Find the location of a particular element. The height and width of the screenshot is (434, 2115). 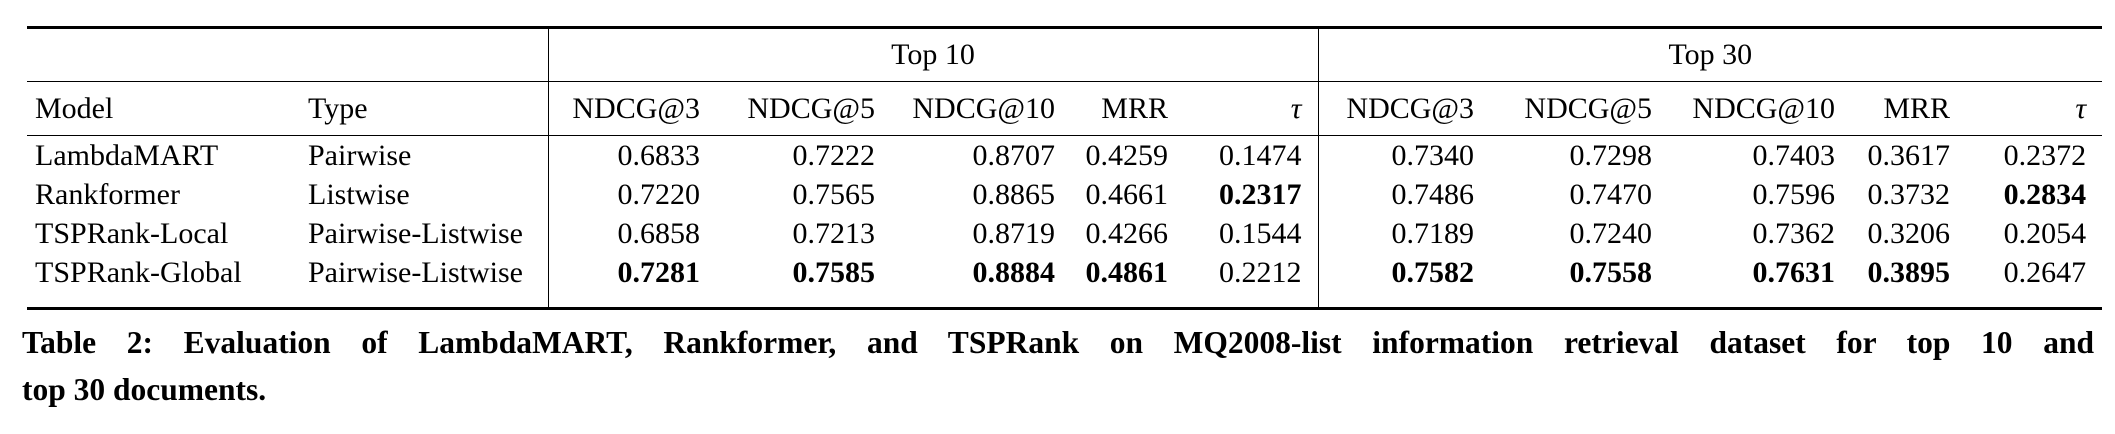

type-cell: Listwise is located at coordinates (359, 194).